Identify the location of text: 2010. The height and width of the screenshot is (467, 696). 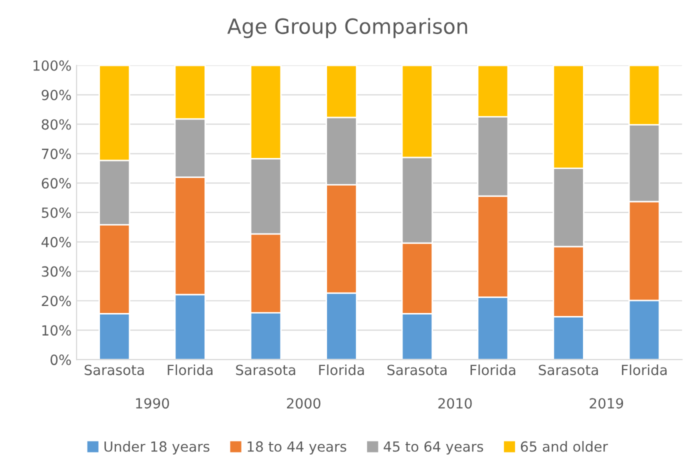
(455, 403).